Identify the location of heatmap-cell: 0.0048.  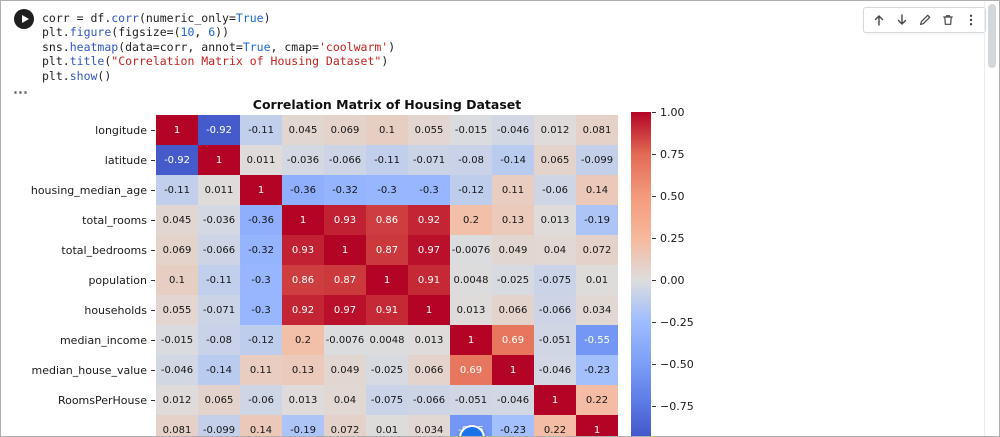
(471, 280).